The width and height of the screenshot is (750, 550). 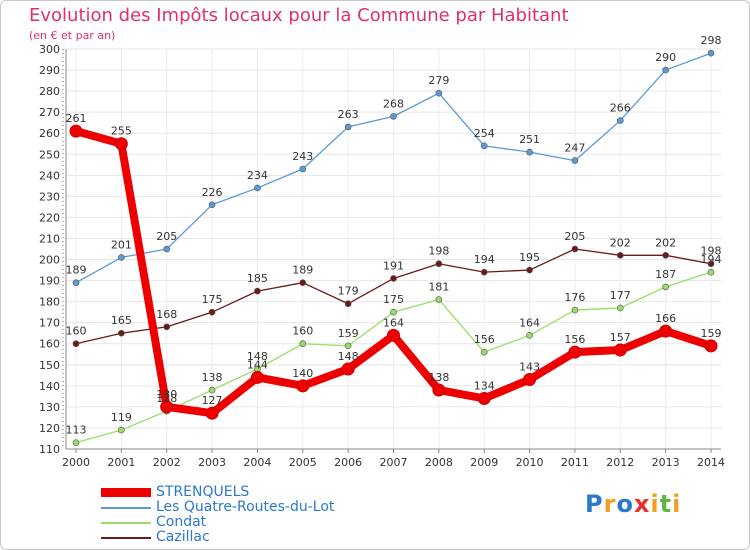 What do you see at coordinates (121, 320) in the screenshot?
I see `data-label: 165` at bounding box center [121, 320].